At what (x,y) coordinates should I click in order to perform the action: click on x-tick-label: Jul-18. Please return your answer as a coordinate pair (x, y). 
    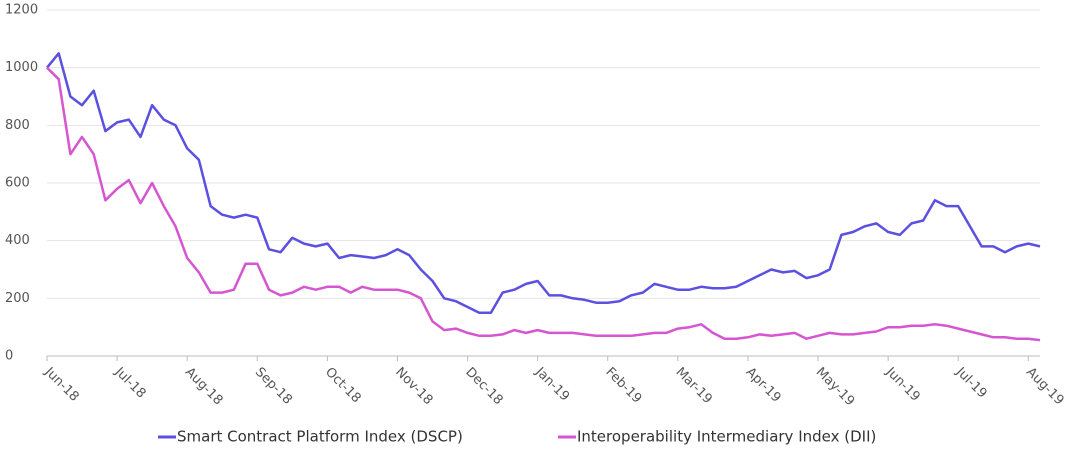
    Looking at the image, I should click on (129, 382).